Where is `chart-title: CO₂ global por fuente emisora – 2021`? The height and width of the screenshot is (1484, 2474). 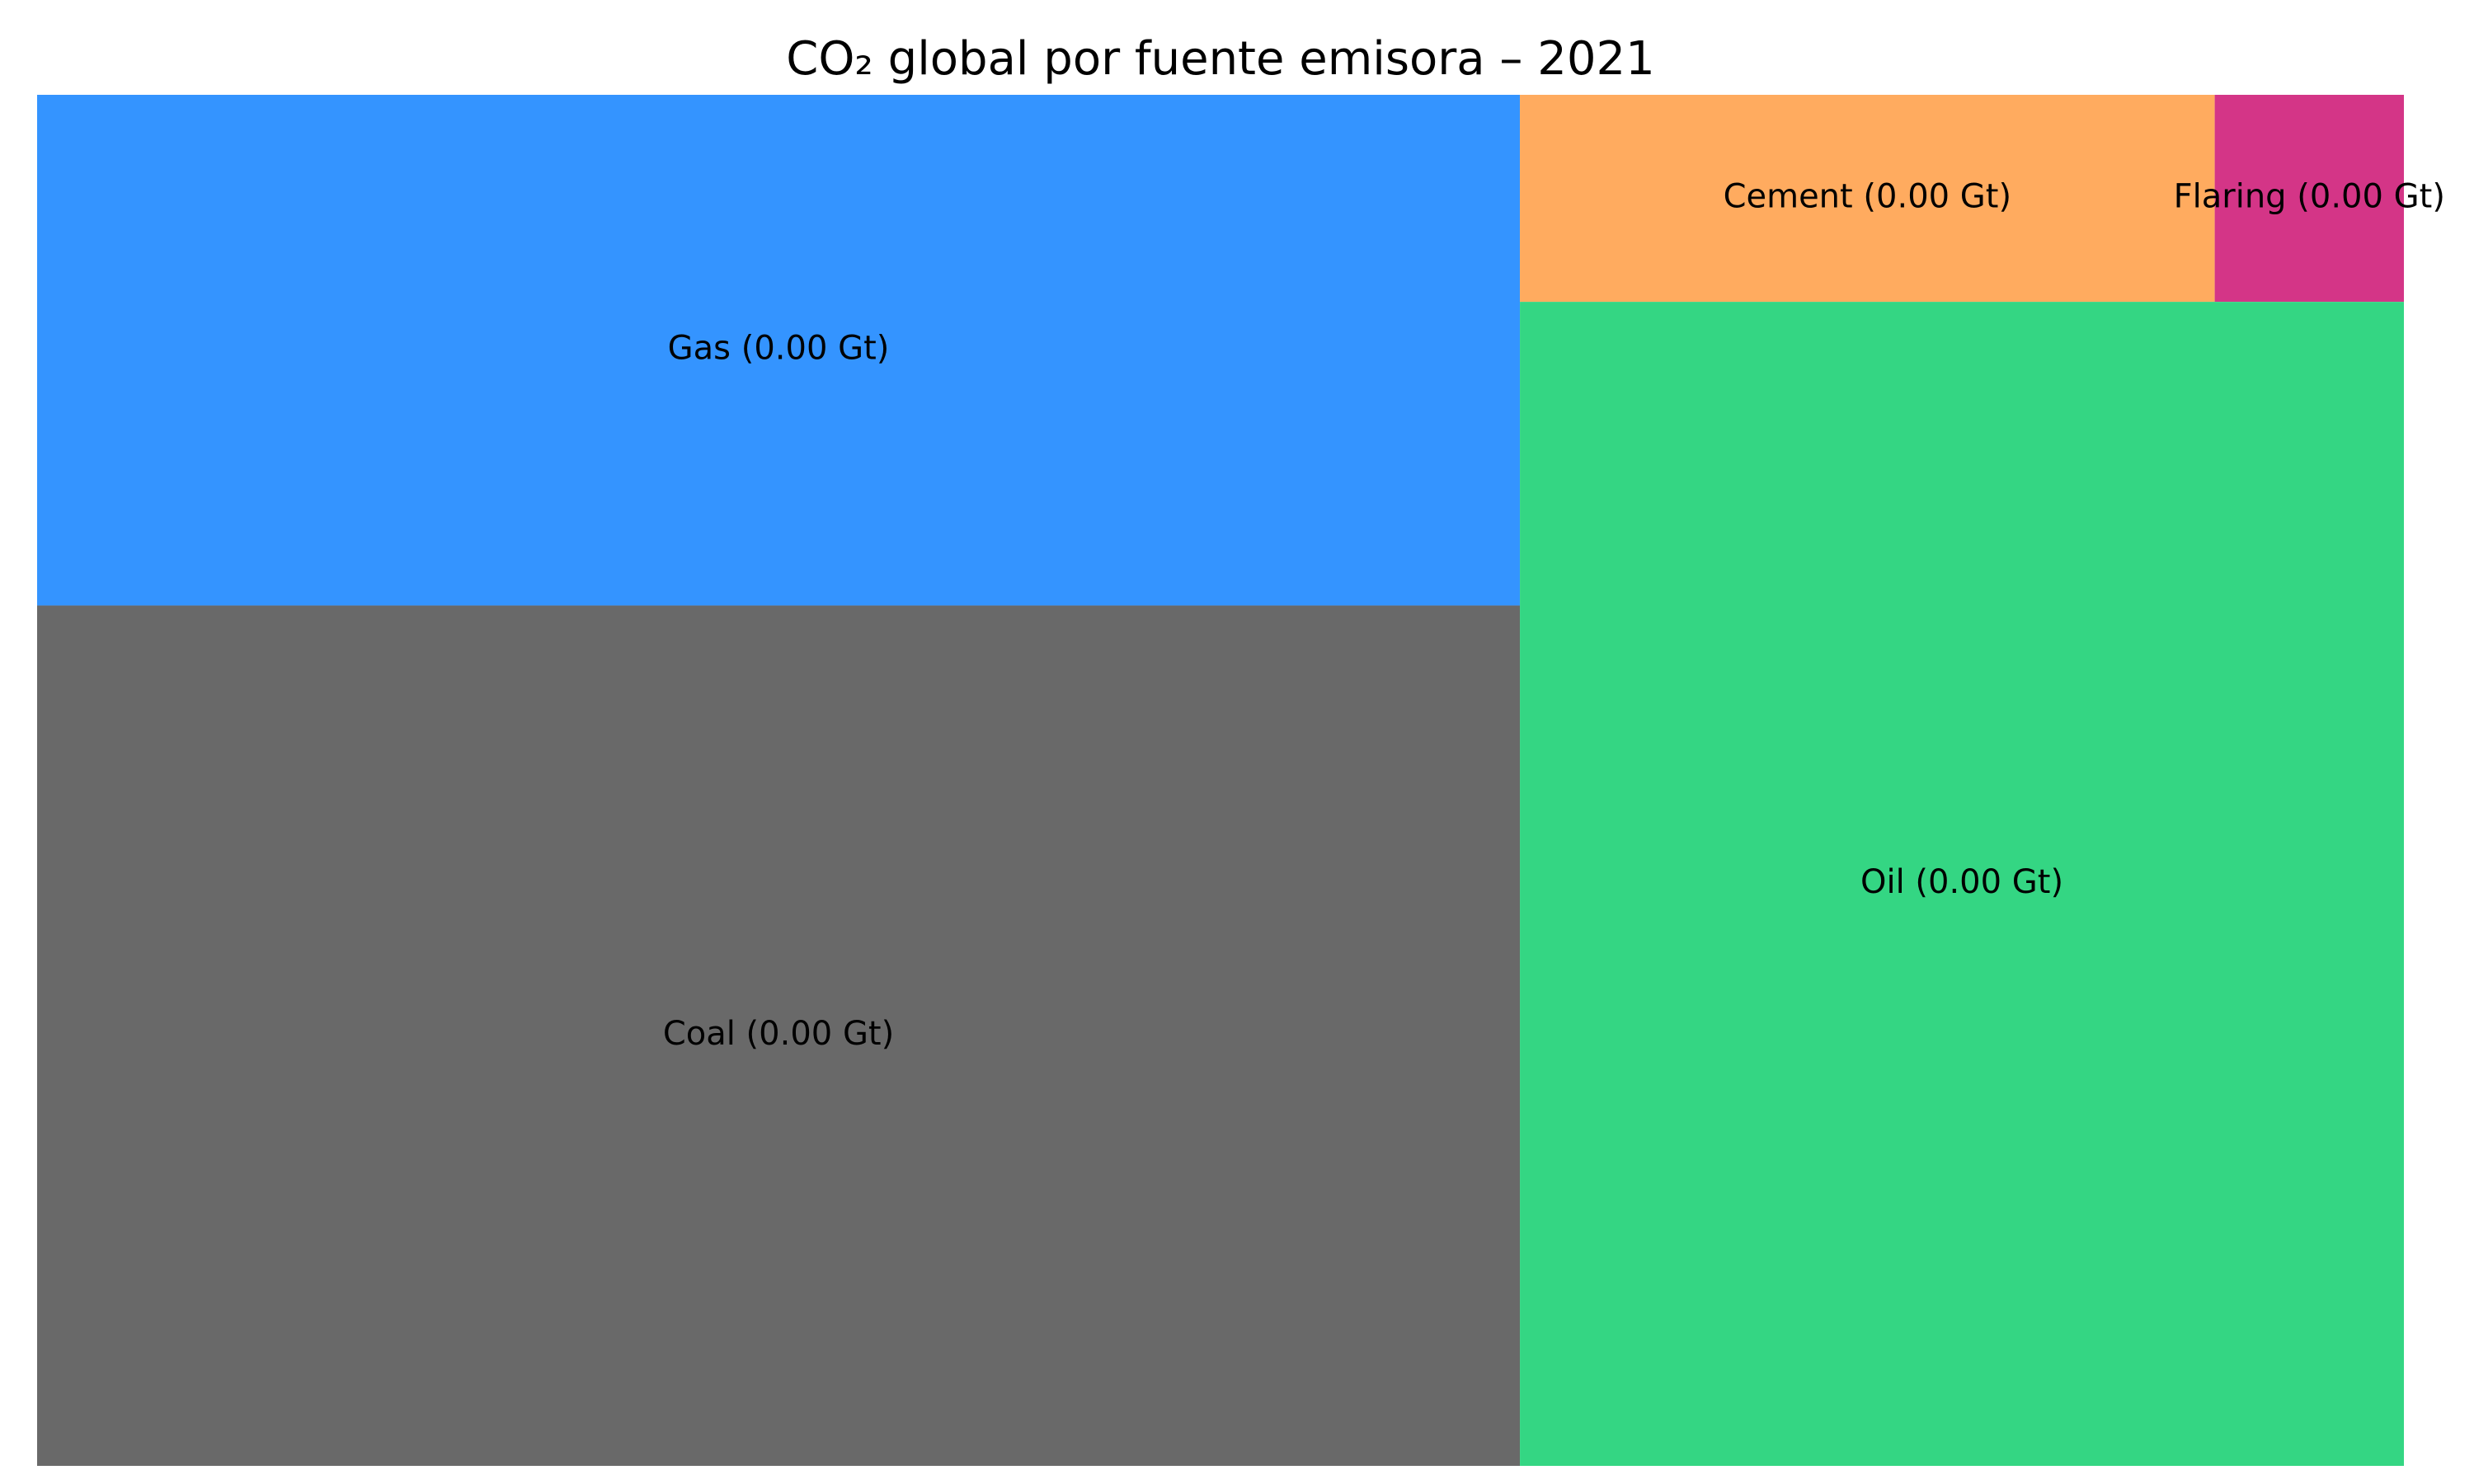
chart-title: CO₂ global por fuente emisora – 2021 is located at coordinates (1220, 59).